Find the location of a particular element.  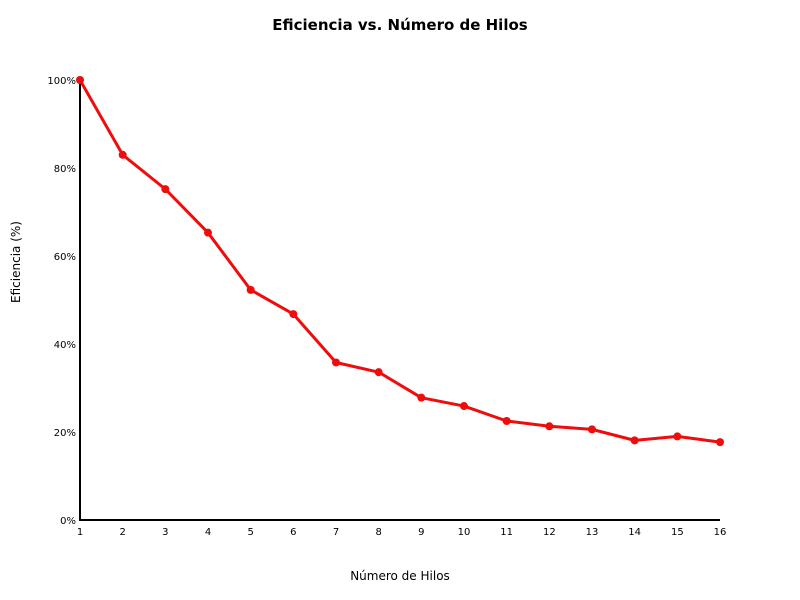

x-axis-ticks: 1 2 3 4 5 6 7 8 9 10 11 12 13 14 15 16 is located at coordinates (402, 532).